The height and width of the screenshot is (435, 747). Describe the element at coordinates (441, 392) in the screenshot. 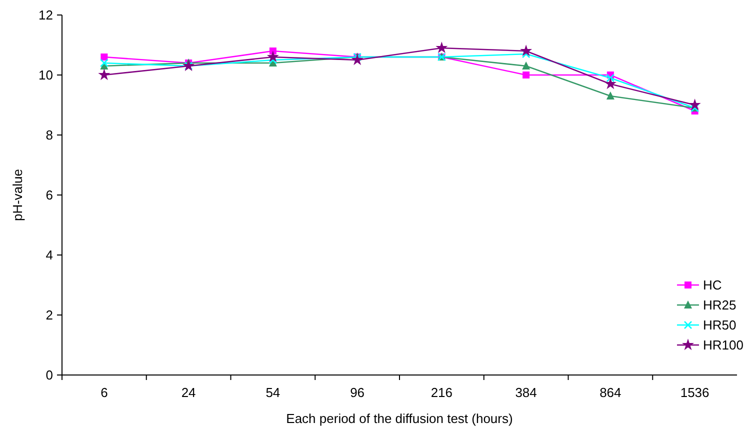

I see `x-tick-label: 216` at that location.